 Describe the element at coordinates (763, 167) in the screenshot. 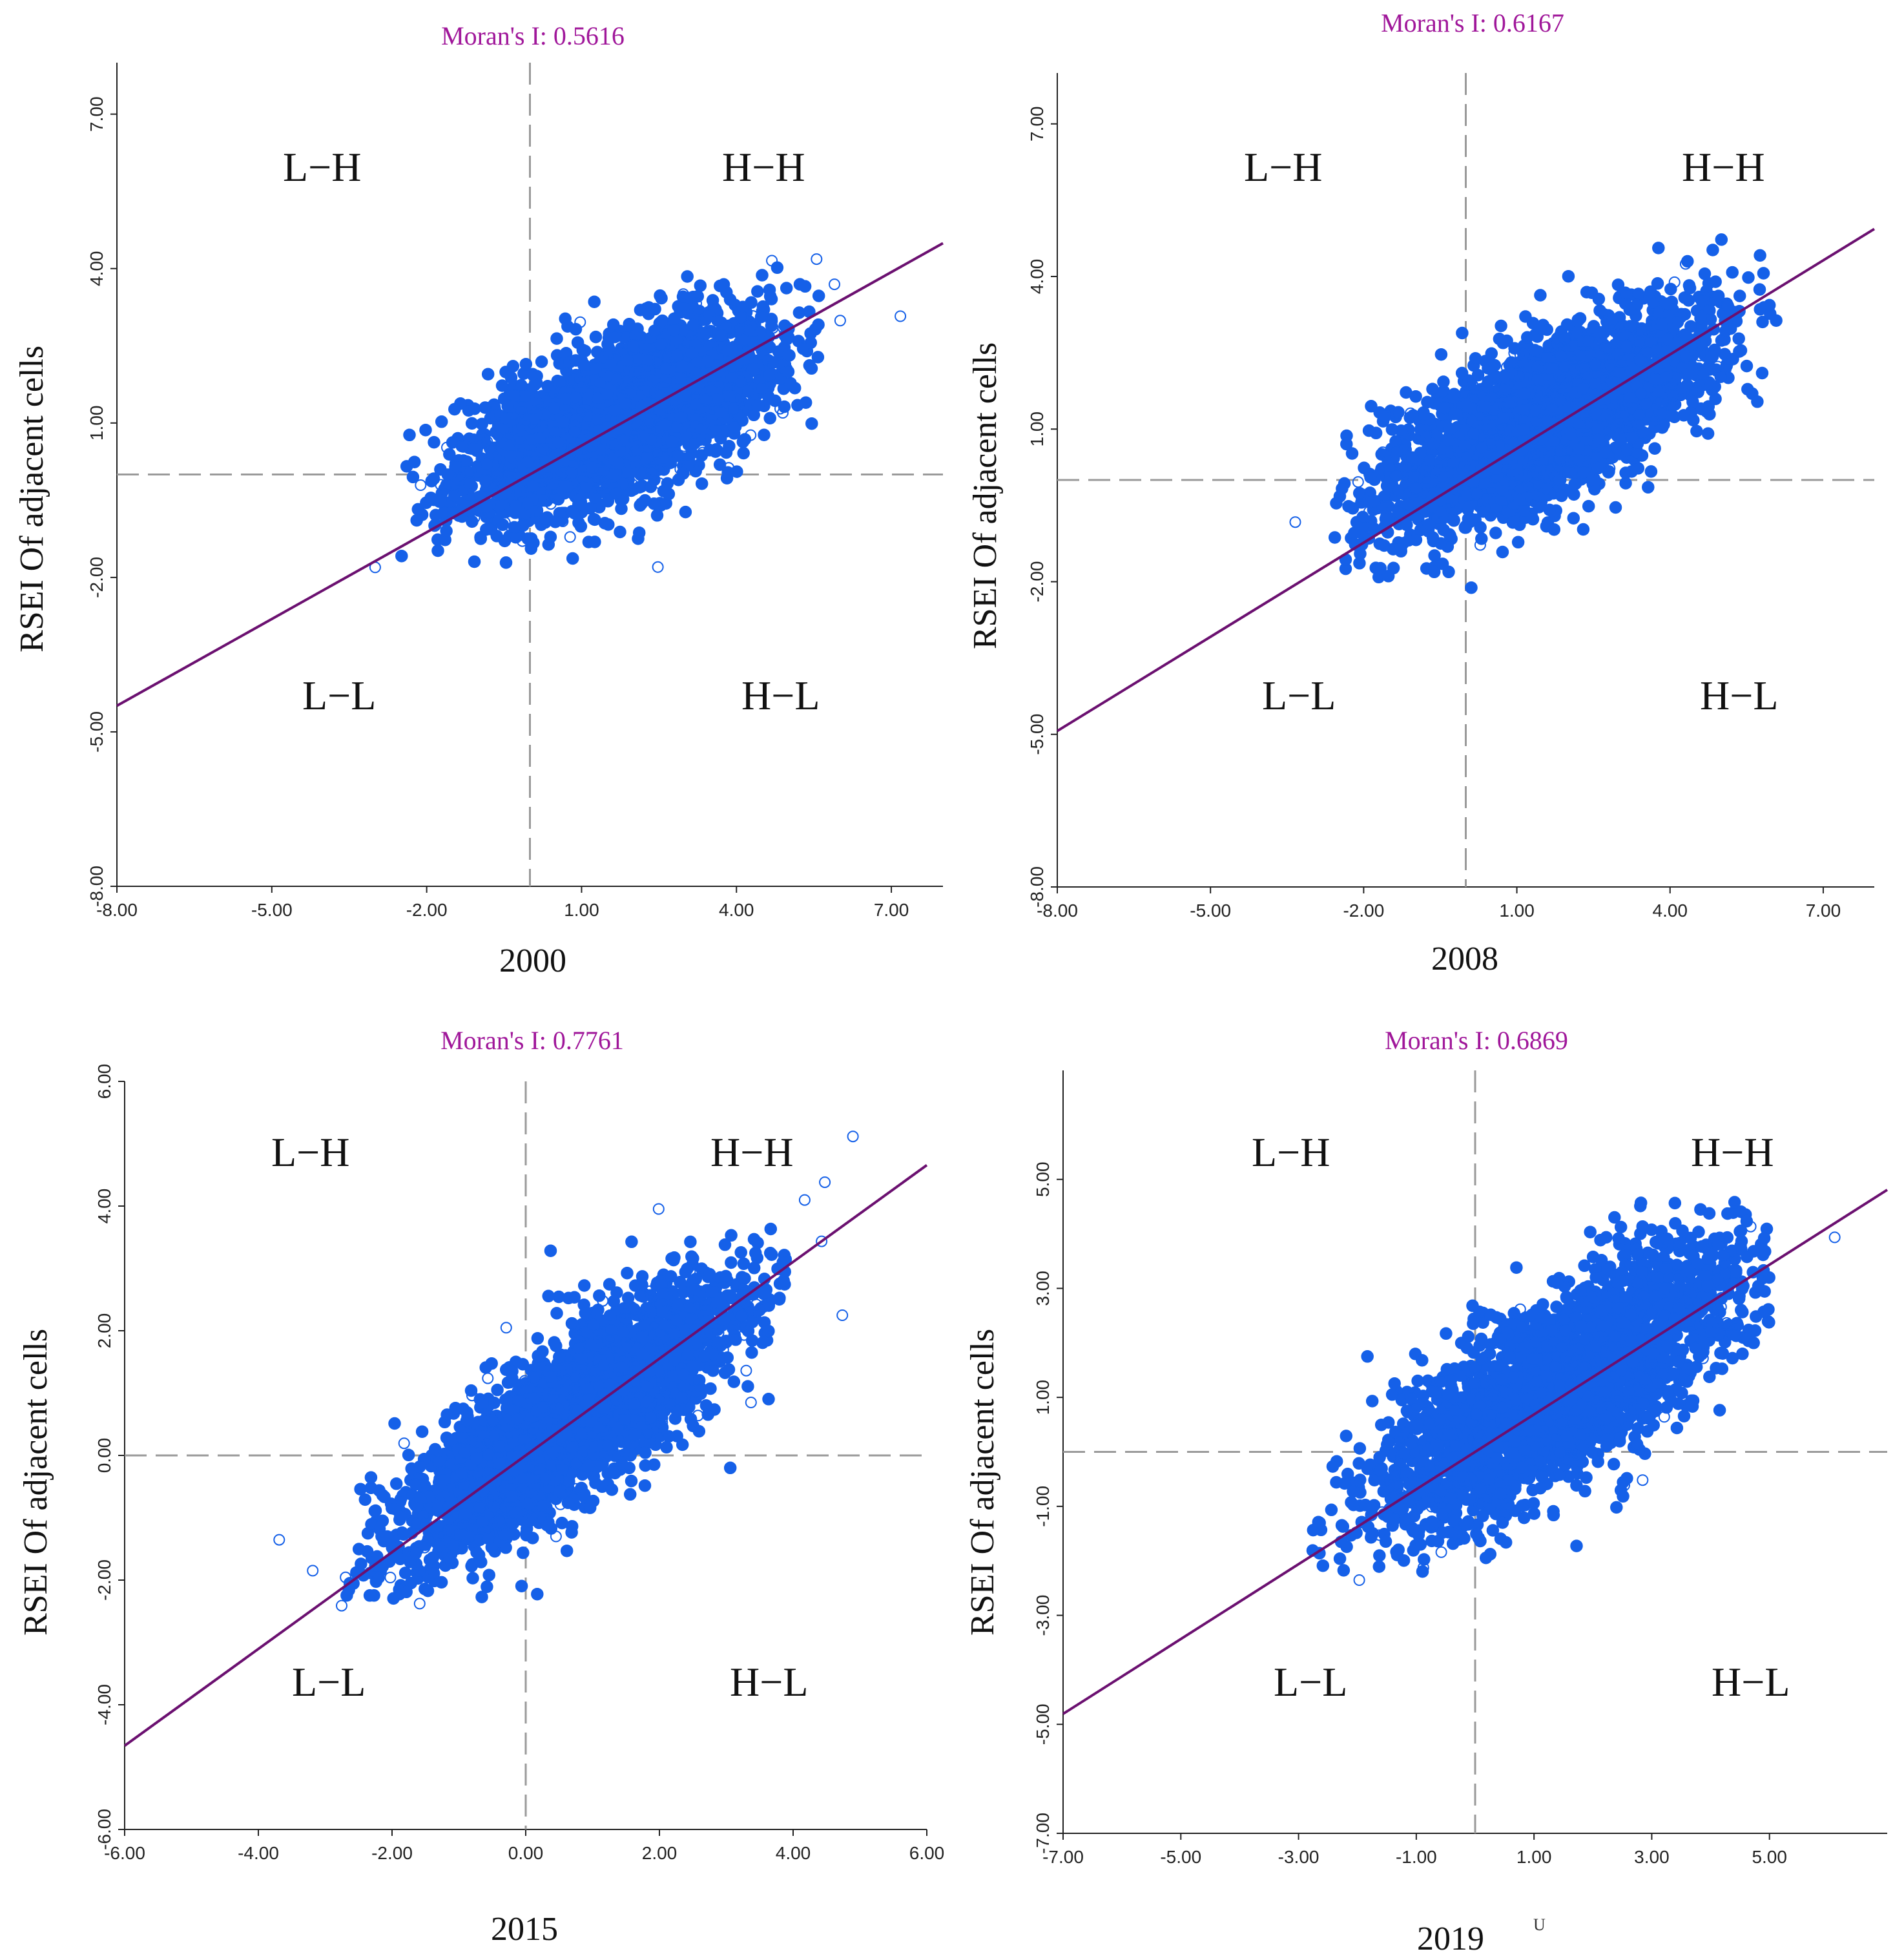

I see `quadrant-label-high-high: H−H` at that location.